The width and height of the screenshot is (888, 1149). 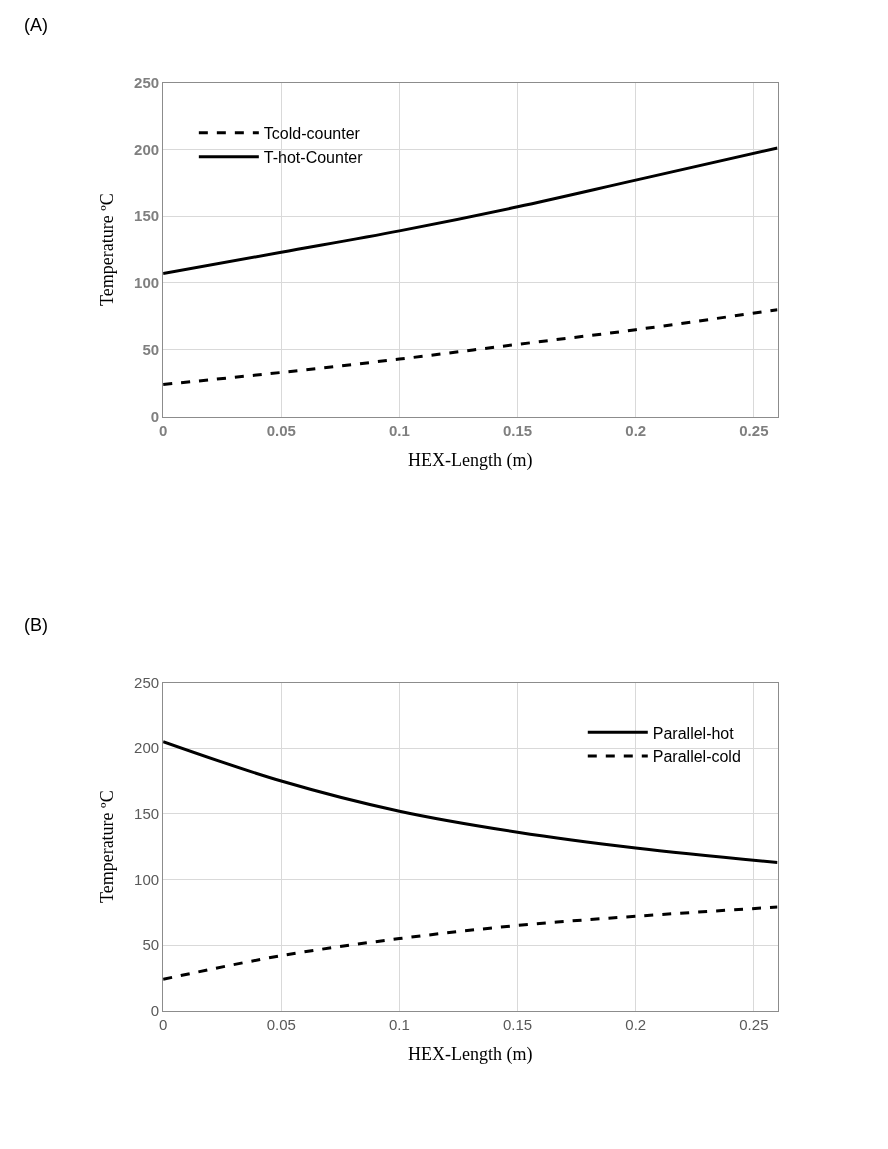 I want to click on legend-label: Tcold-counter, so click(x=312, y=134).